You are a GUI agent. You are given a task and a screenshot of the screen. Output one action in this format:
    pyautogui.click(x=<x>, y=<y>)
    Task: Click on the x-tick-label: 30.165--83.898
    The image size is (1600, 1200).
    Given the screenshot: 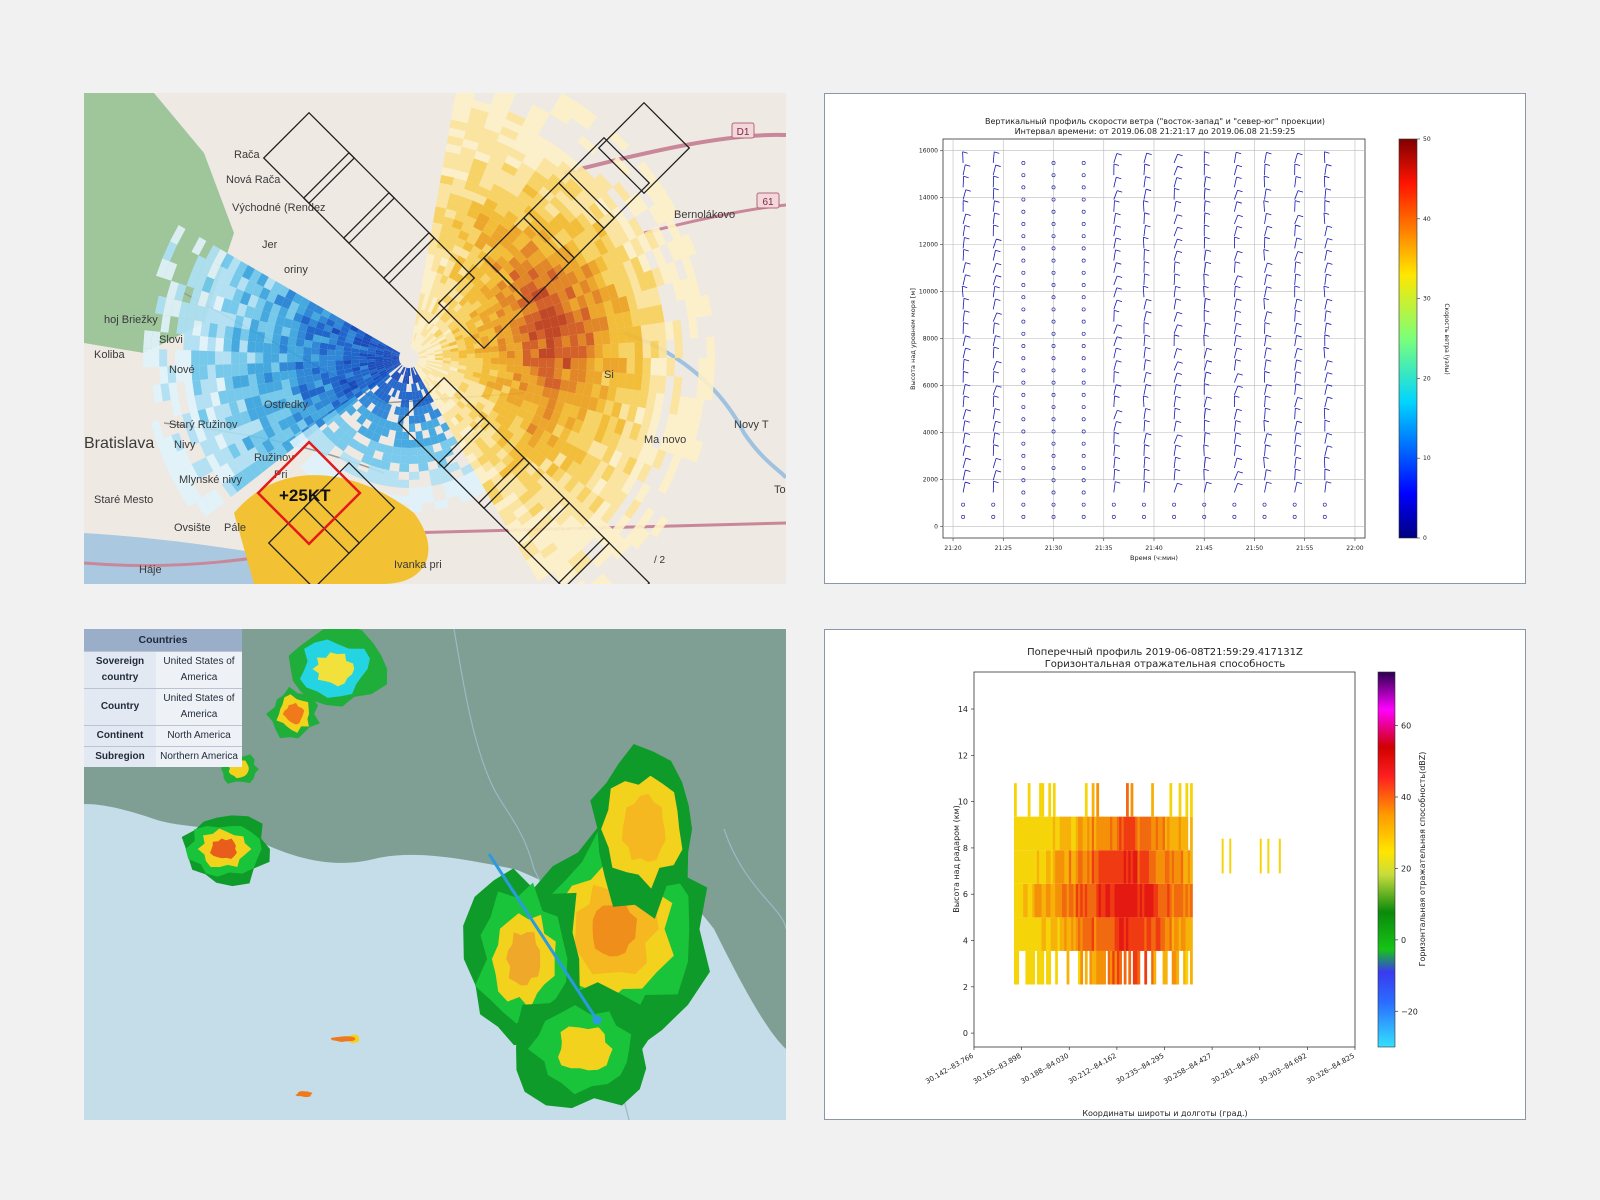 What is the action you would take?
    pyautogui.click(x=997, y=1069)
    